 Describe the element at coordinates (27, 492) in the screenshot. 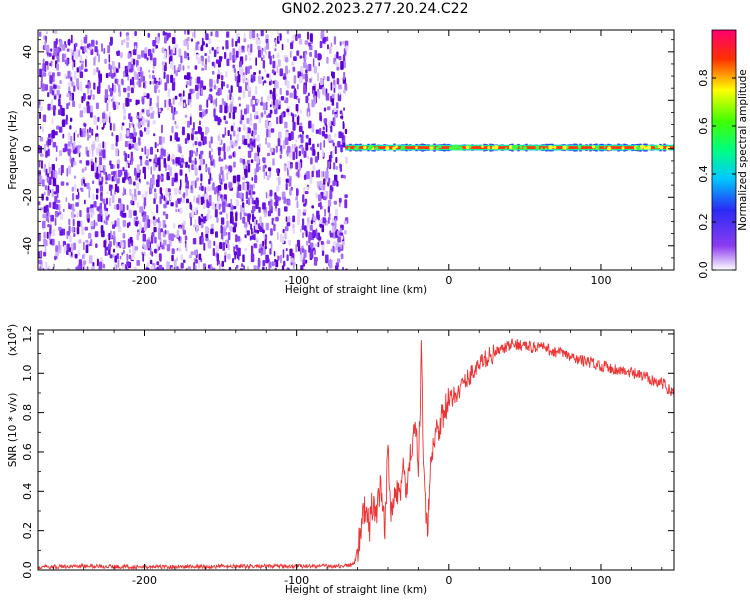

I see `bottom-y-tick-label: 0.4` at that location.